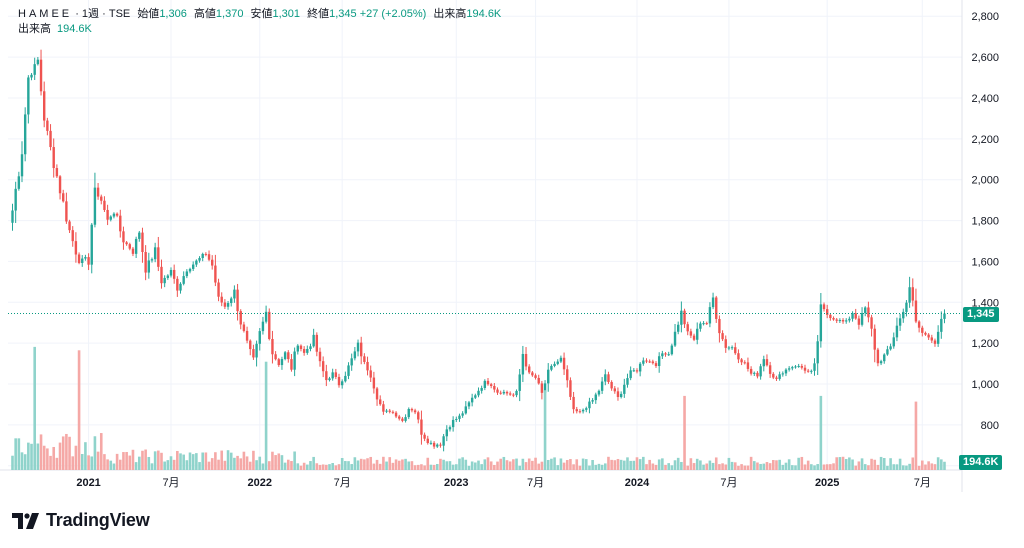 The height and width of the screenshot is (548, 1024). I want to click on y-tick-label: 1,400, so click(985, 303).